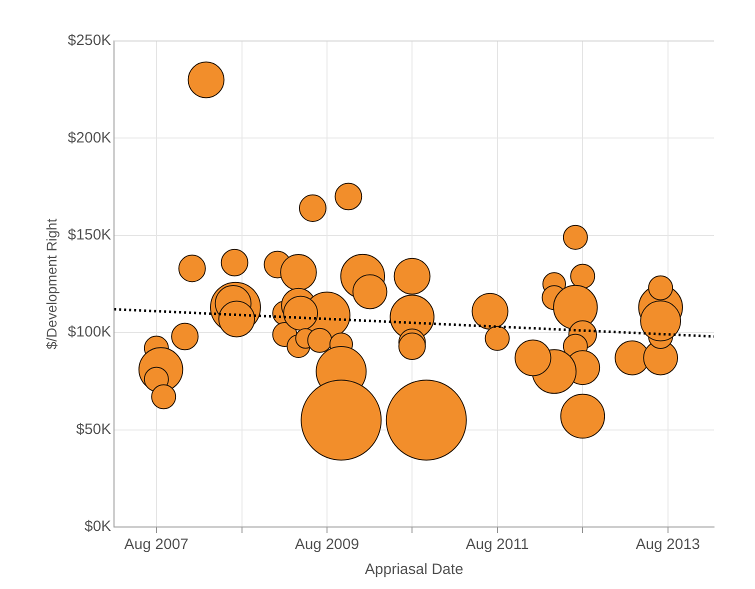 Image resolution: width=755 pixels, height=589 pixels. I want to click on x-tick-label: Aug 2007, so click(156, 545).